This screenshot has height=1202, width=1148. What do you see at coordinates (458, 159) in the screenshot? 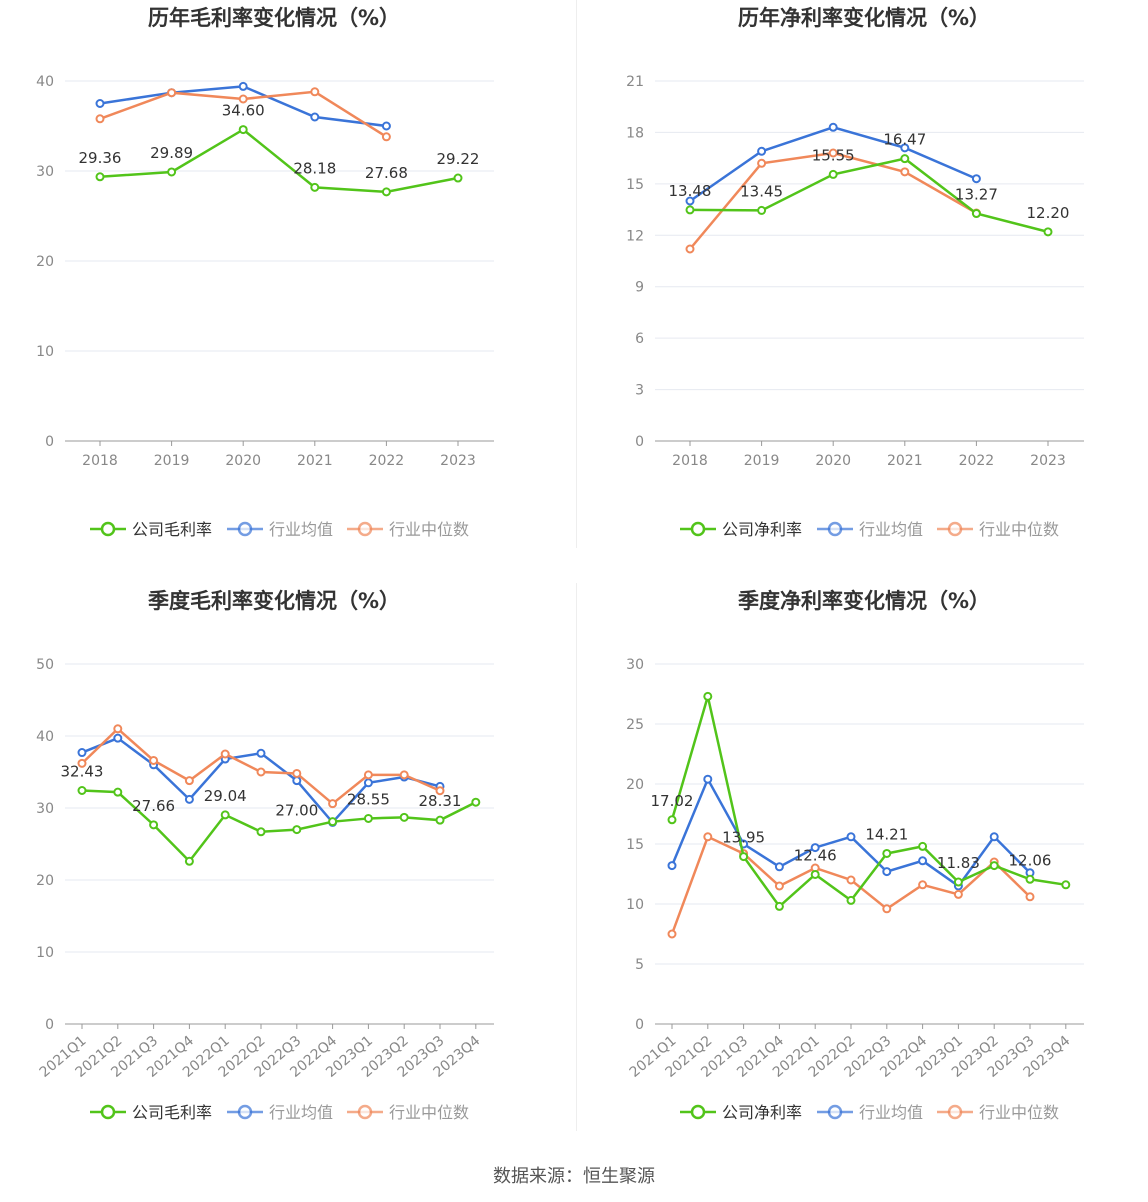
I see `data-label: 29.22` at bounding box center [458, 159].